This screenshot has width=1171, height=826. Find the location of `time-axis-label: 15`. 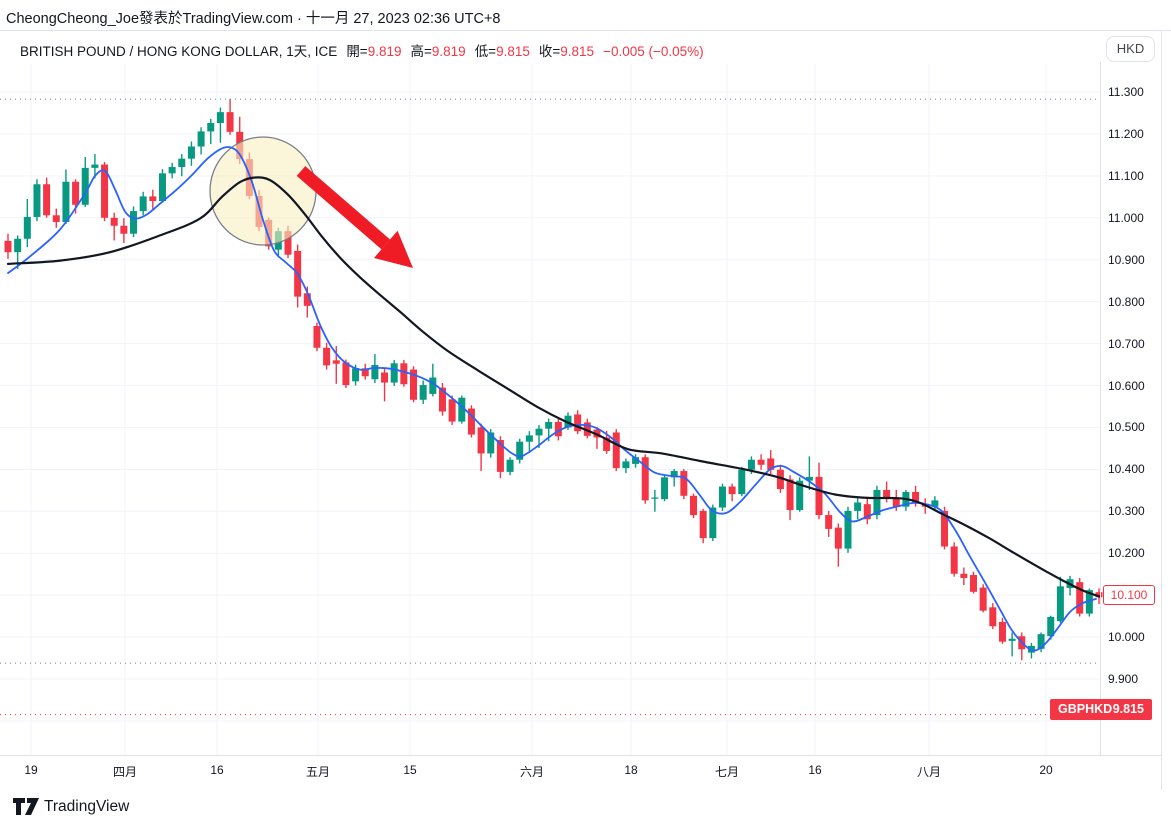

time-axis-label: 15 is located at coordinates (410, 770).